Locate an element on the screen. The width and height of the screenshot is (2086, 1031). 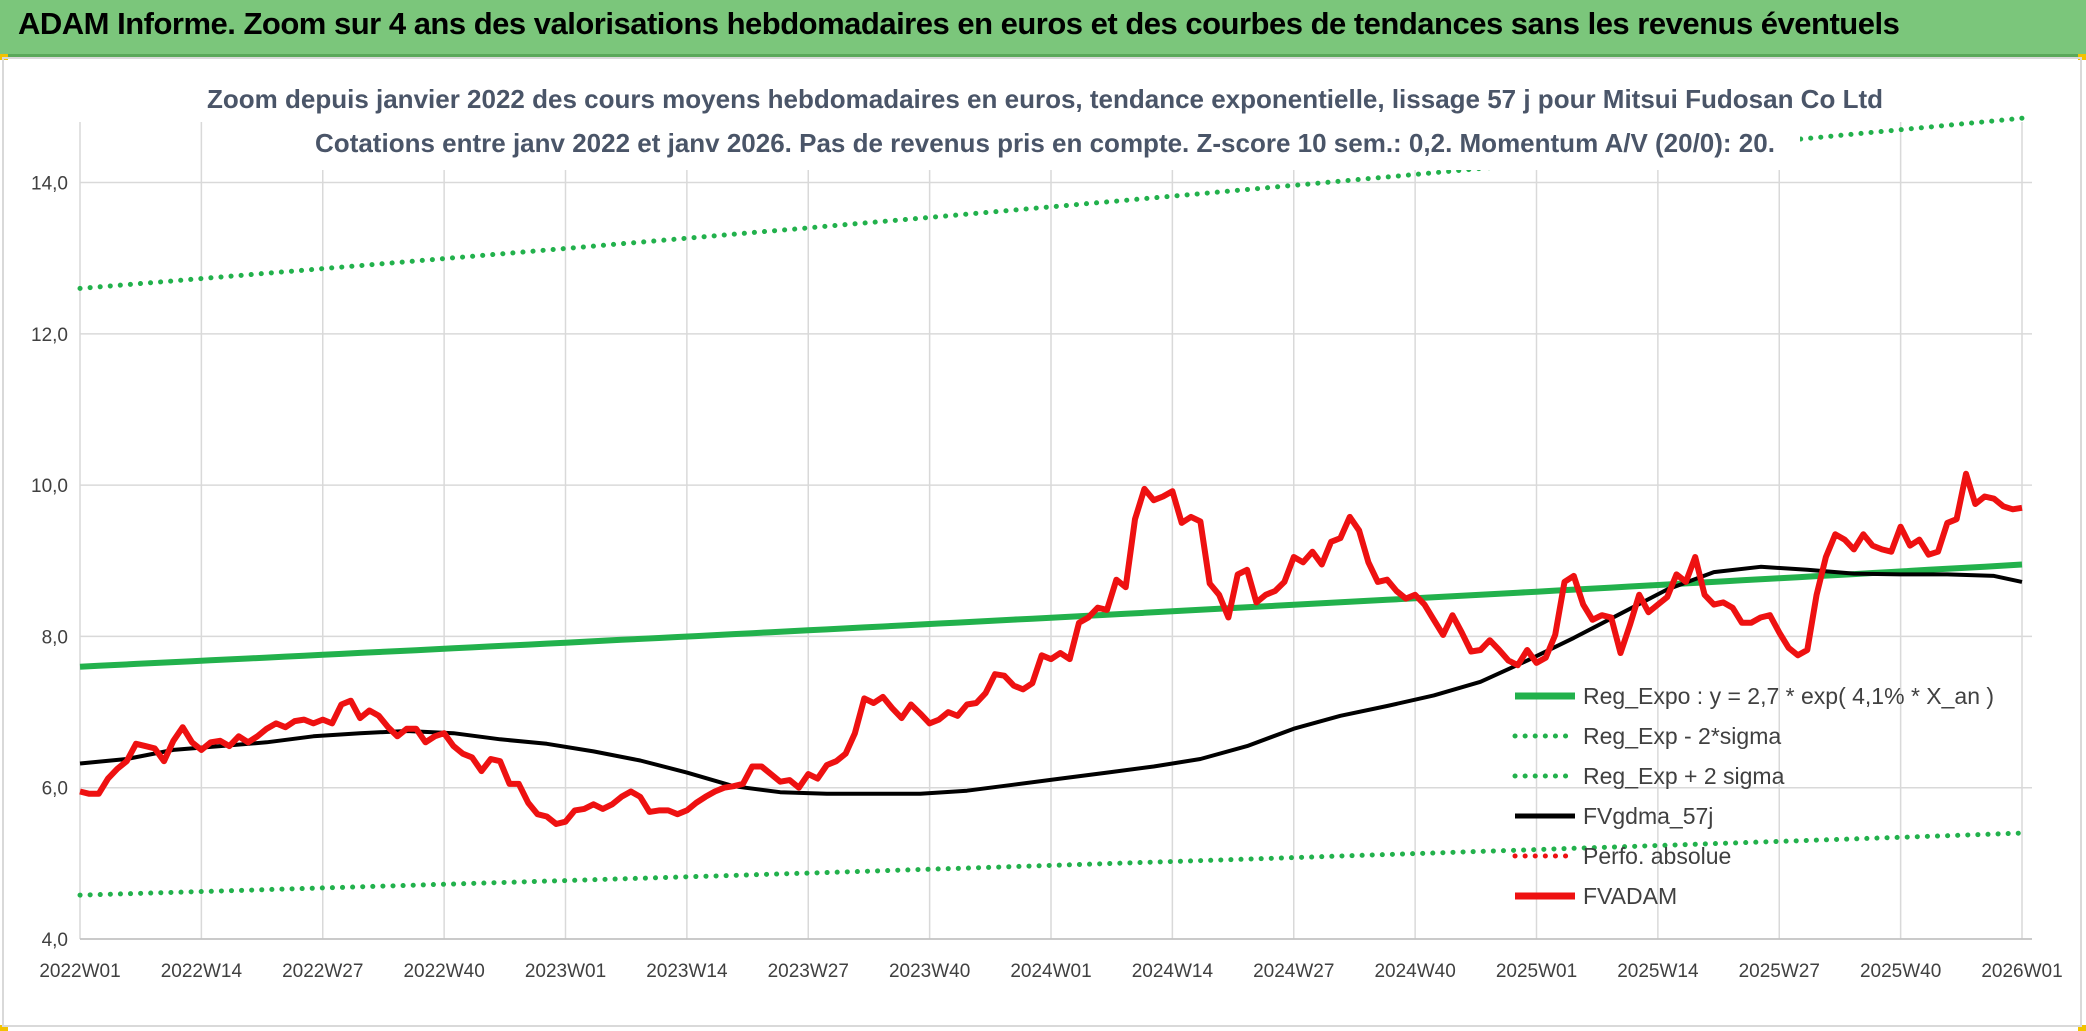
corner-marker-right is located at coordinates (2082, 57).